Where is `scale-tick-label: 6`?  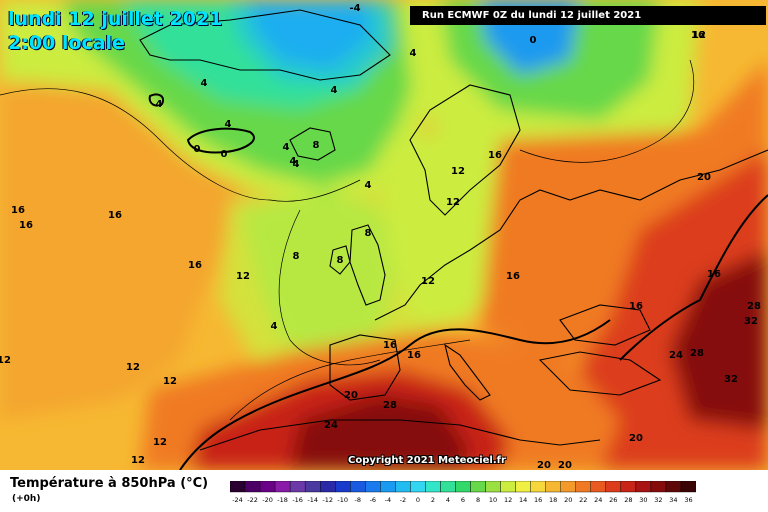 scale-tick-label: 6 is located at coordinates (463, 500).